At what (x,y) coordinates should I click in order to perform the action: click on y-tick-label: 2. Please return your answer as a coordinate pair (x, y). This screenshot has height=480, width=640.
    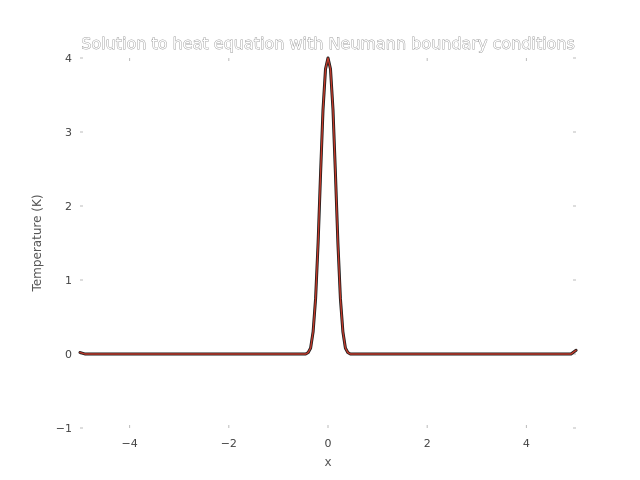
    Looking at the image, I should click on (68, 206).